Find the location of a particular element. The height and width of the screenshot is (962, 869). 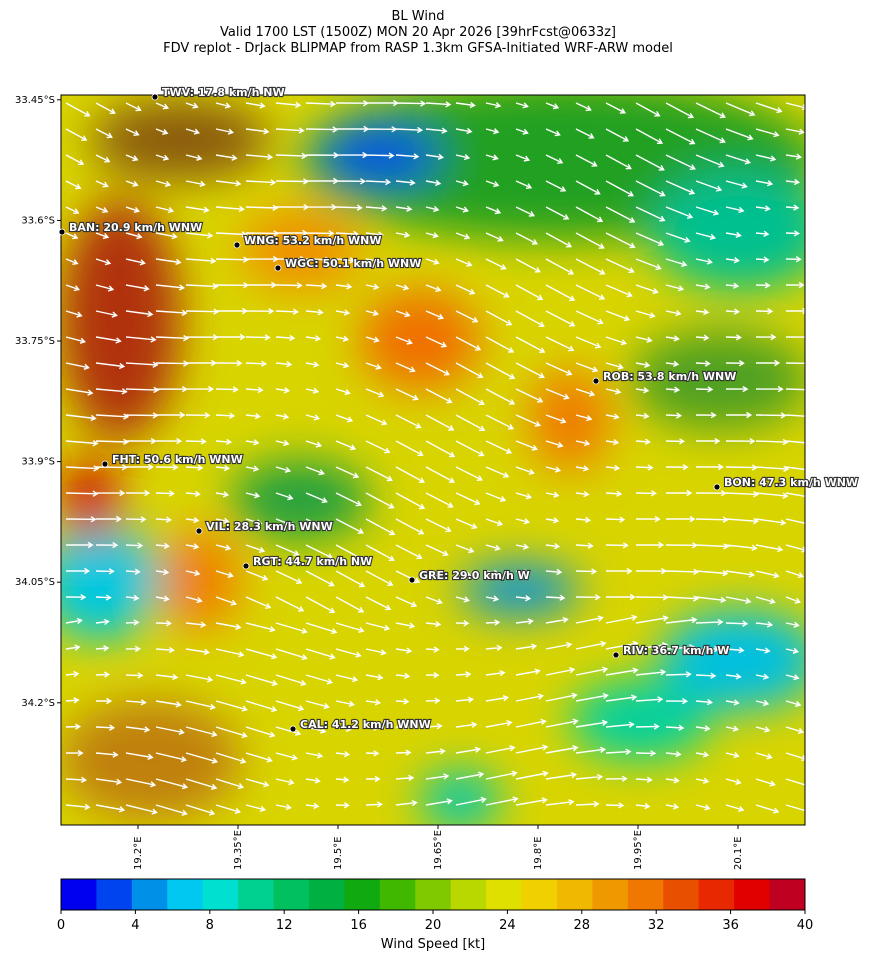

colorbar-tick-label: 20 is located at coordinates (433, 925).